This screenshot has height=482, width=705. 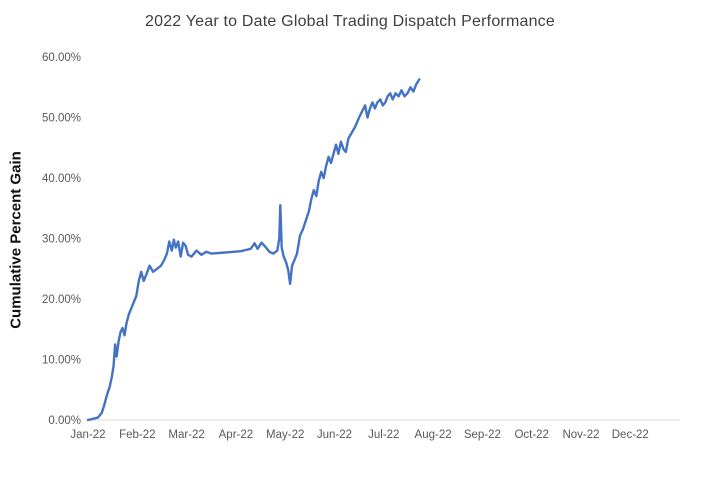 I want to click on x-tick-label: Mar-22, so click(x=186, y=435).